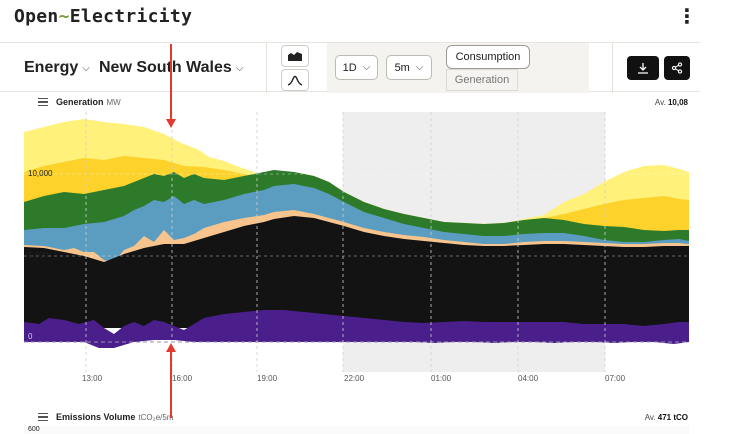  Describe the element at coordinates (64, 16) in the screenshot. I see `logo-wave-mark: ~` at that location.